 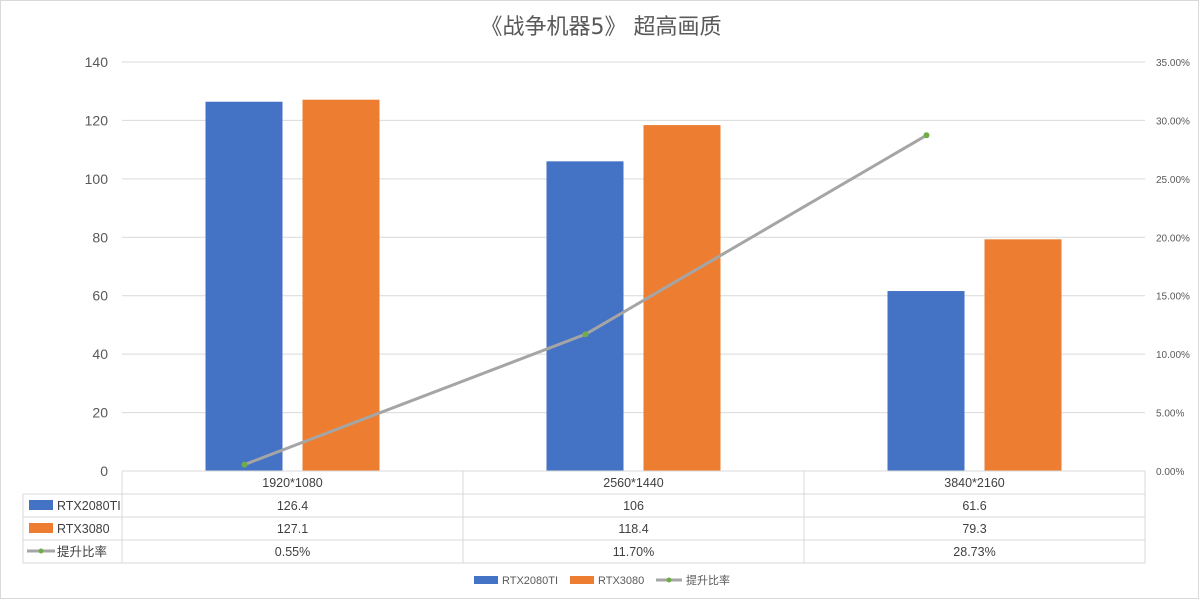 What do you see at coordinates (104, 471) in the screenshot?
I see `y-left-tick-label: 0` at bounding box center [104, 471].